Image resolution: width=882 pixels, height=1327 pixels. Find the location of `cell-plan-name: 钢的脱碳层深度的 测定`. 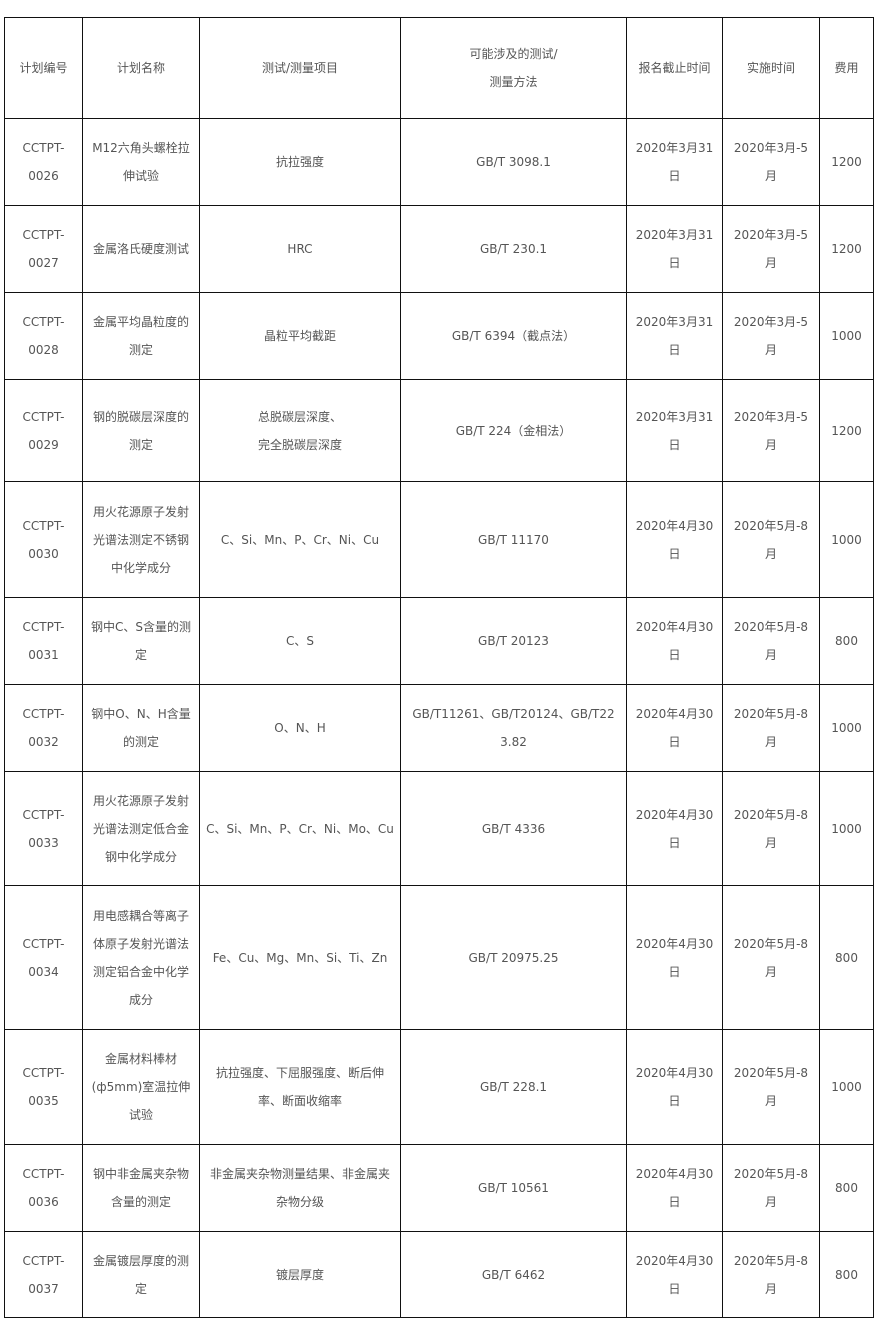

cell-plan-name: 钢的脱碳层深度的 测定 is located at coordinates (141, 430).